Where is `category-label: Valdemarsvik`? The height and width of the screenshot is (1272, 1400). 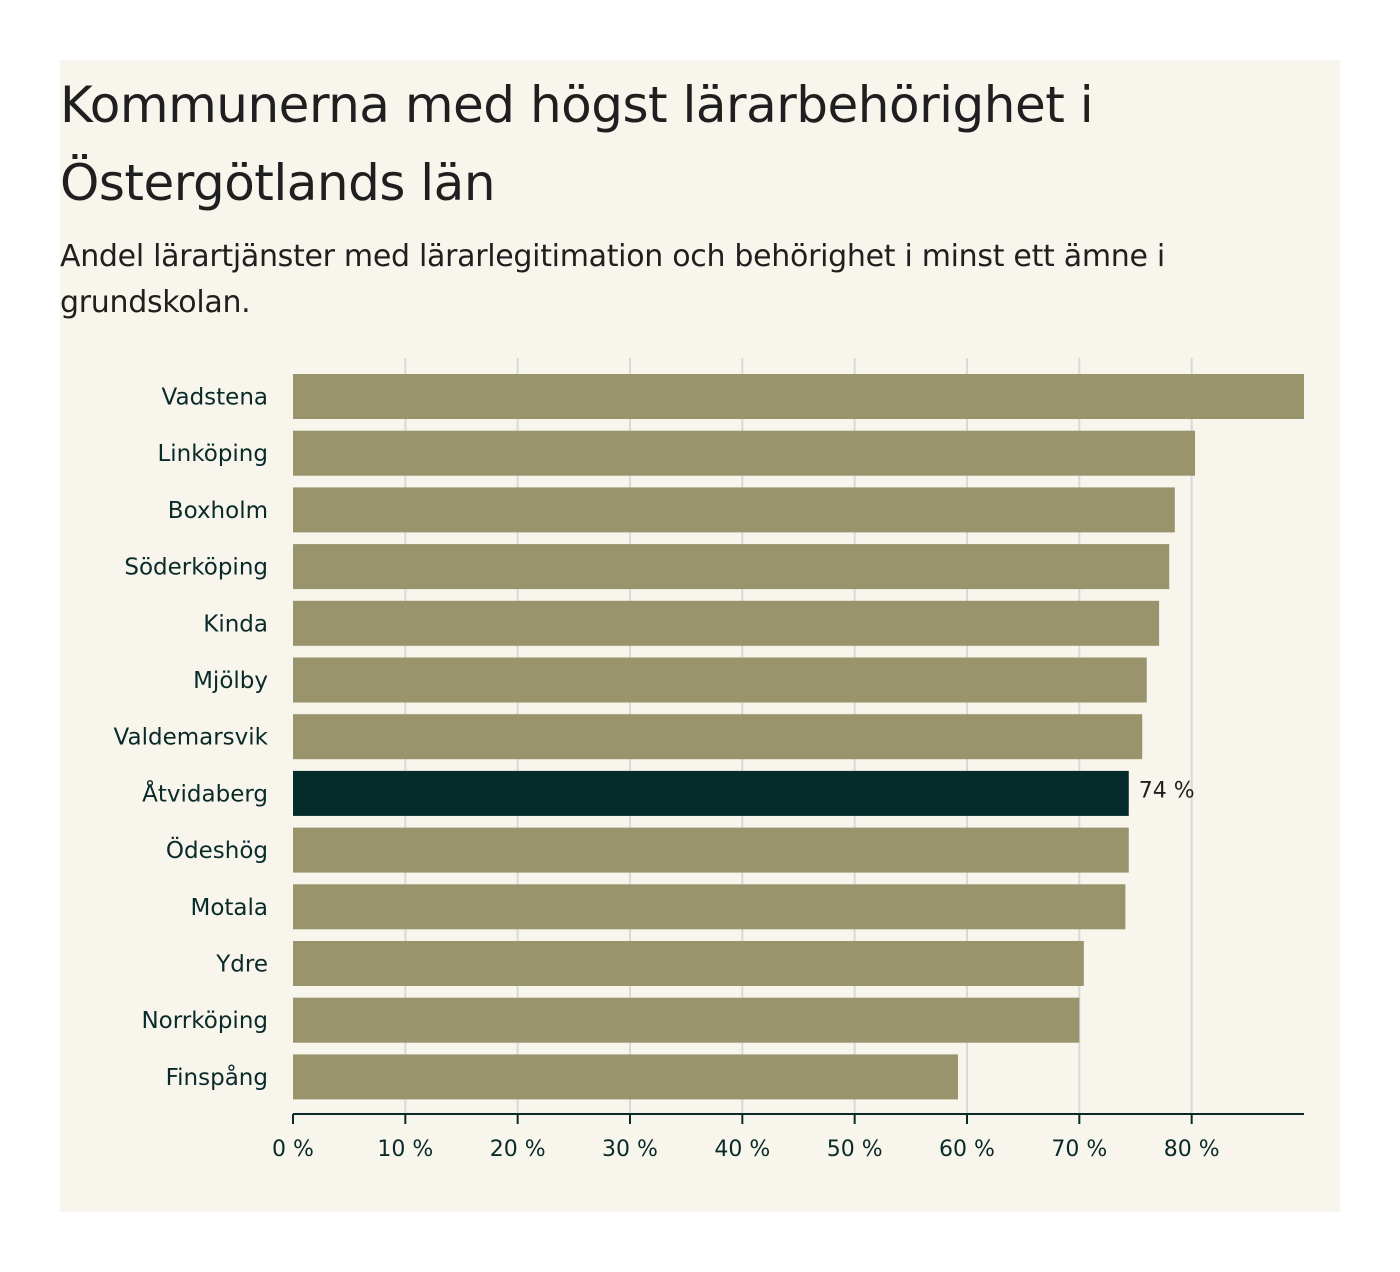 category-label: Valdemarsvik is located at coordinates (191, 738).